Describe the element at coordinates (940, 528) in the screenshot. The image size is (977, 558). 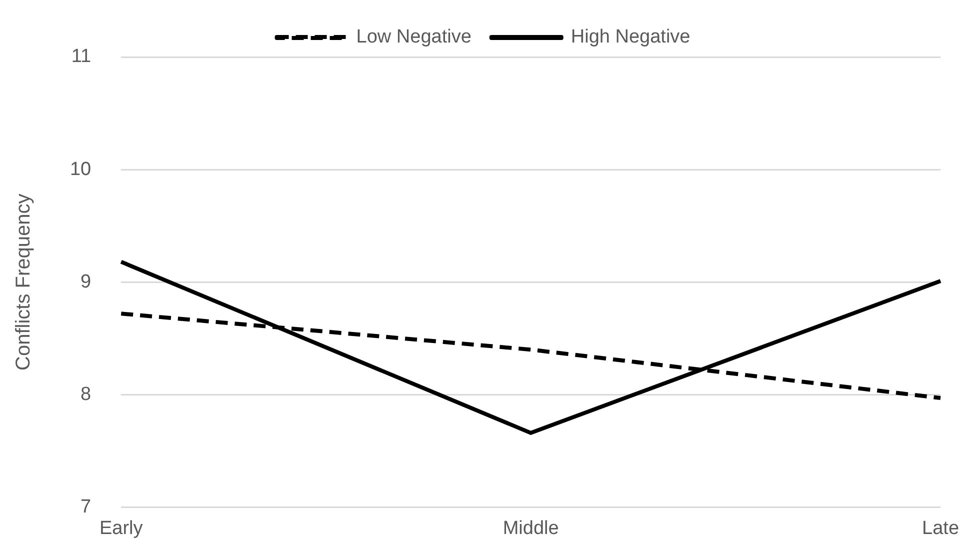
I see `x-tick-label: Late` at that location.